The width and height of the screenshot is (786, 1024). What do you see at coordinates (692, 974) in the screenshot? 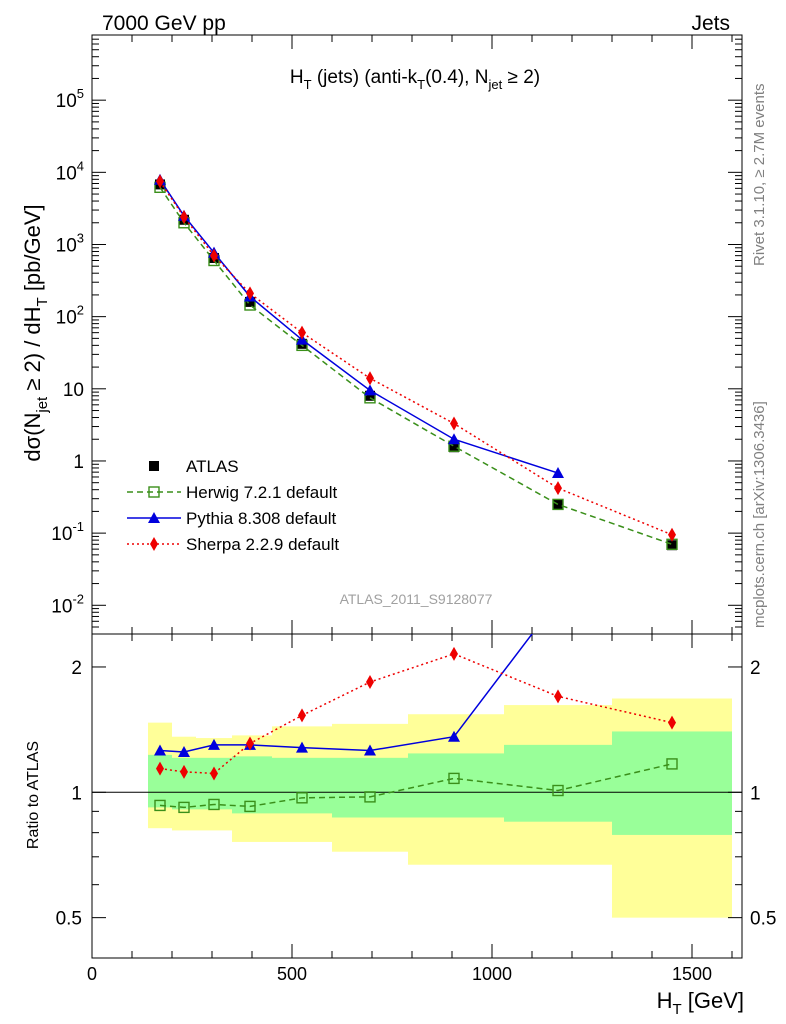
I see `x-tick-label: 1500` at bounding box center [692, 974].